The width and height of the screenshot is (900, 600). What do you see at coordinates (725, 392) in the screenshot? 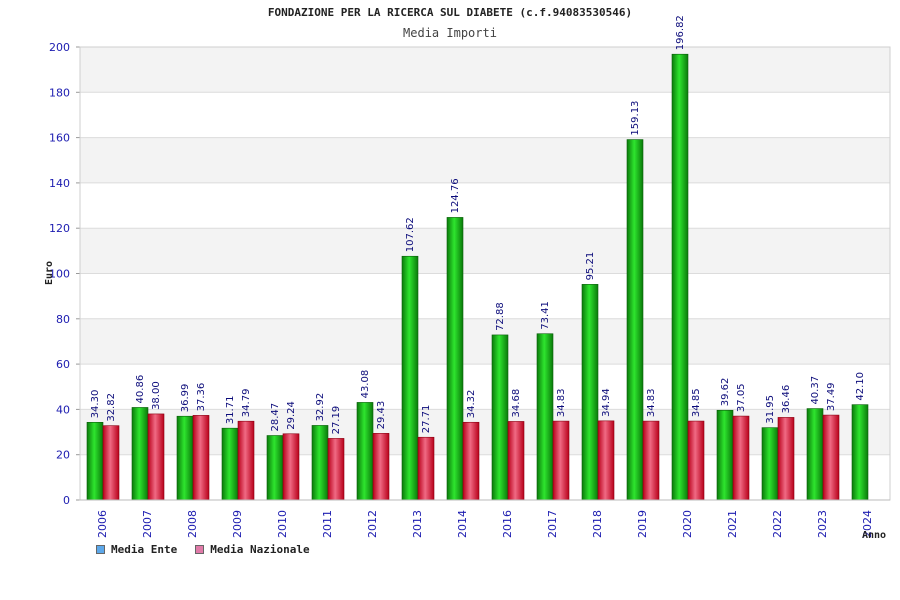
I see `value-label: 39.62` at bounding box center [725, 392].